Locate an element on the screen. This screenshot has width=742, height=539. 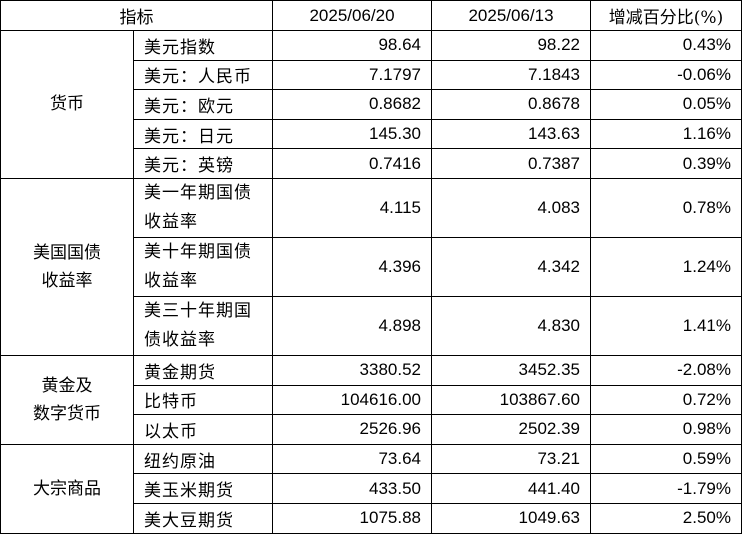
header-row: 指标 2025/06/20 2025/06/13 增减百分比(%) is located at coordinates (371, 15).